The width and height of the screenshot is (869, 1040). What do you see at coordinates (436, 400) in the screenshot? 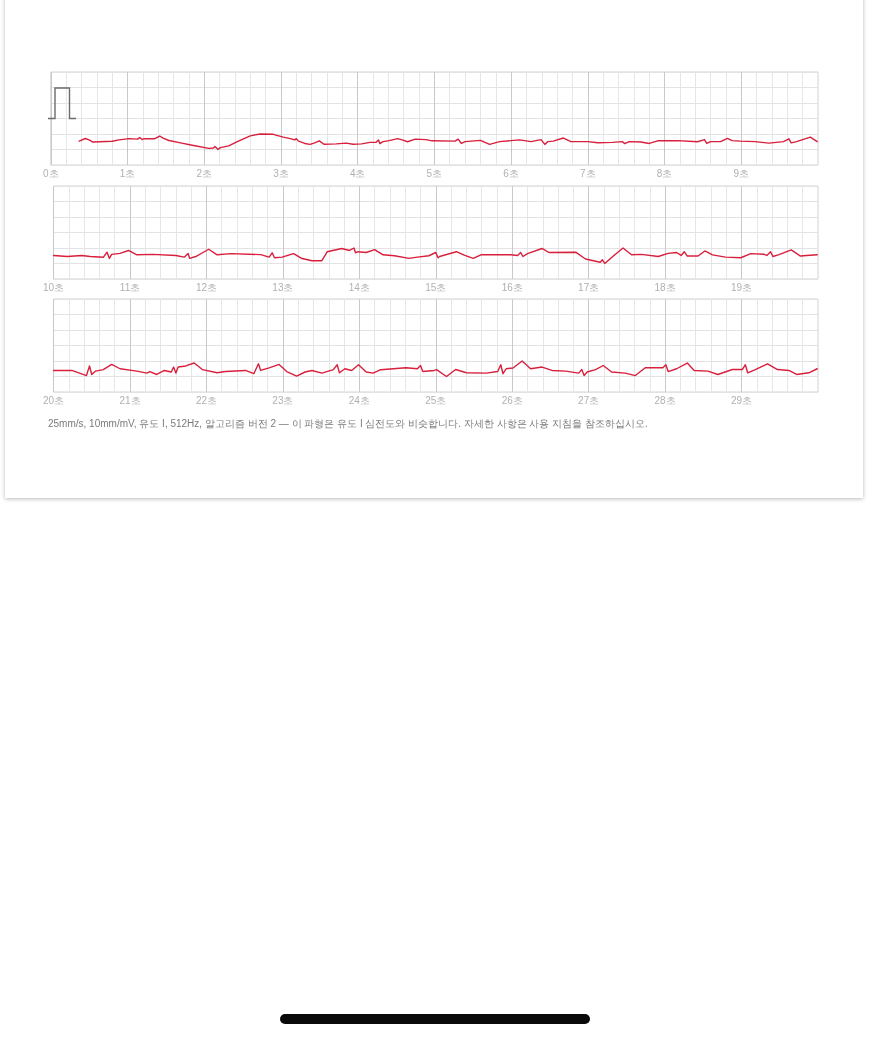
I see `x-tick-label: 25초` at bounding box center [436, 400].